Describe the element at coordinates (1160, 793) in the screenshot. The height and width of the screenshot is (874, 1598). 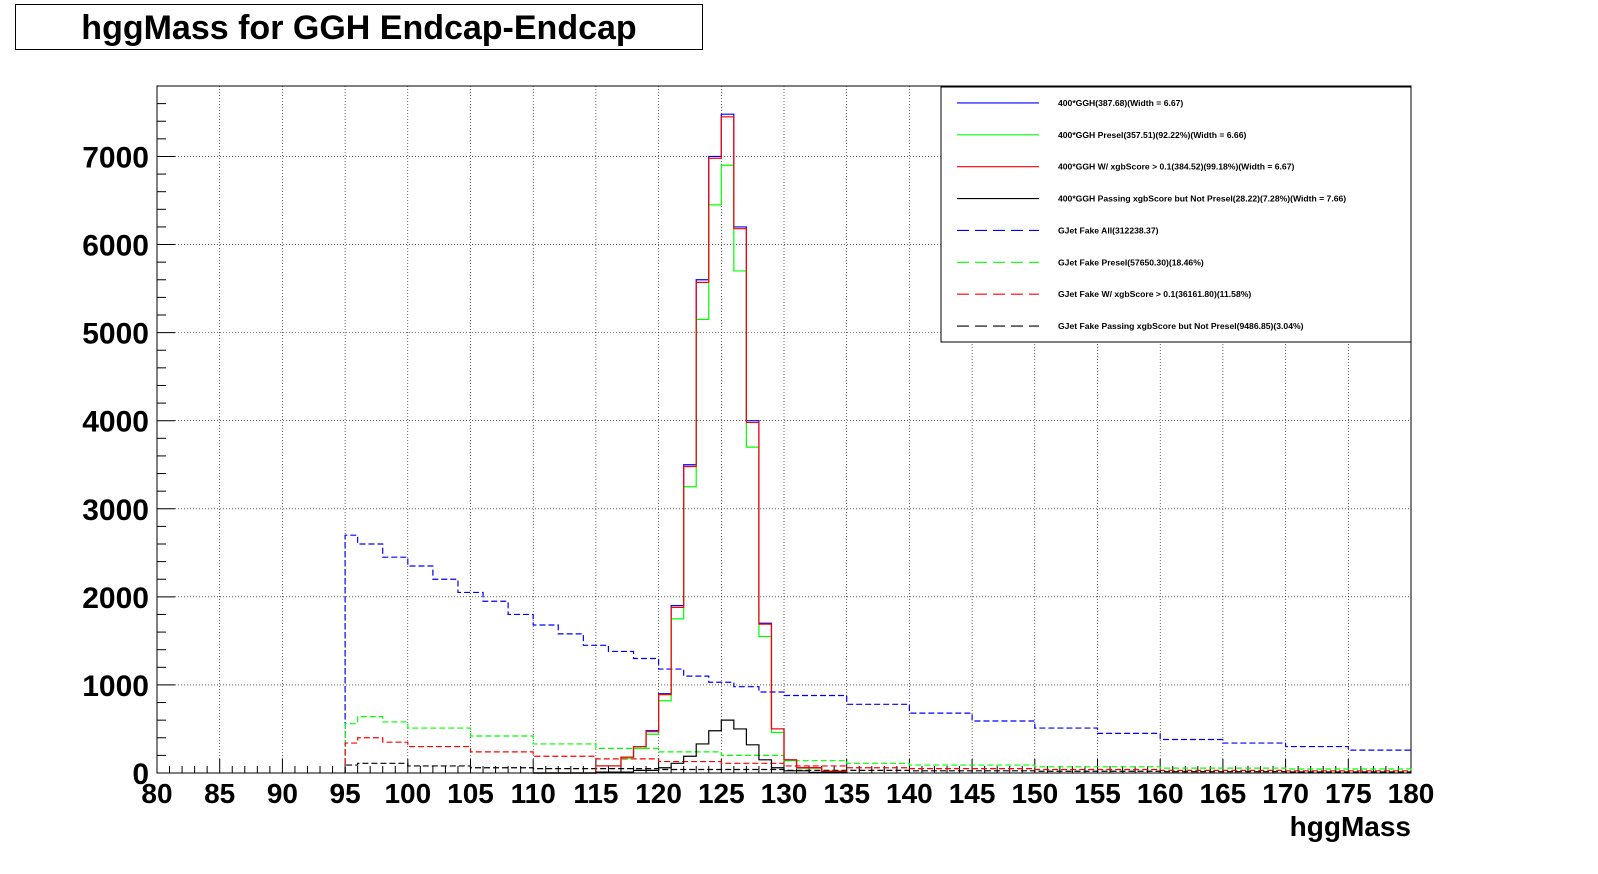
I see `x-tick-label: 160` at that location.